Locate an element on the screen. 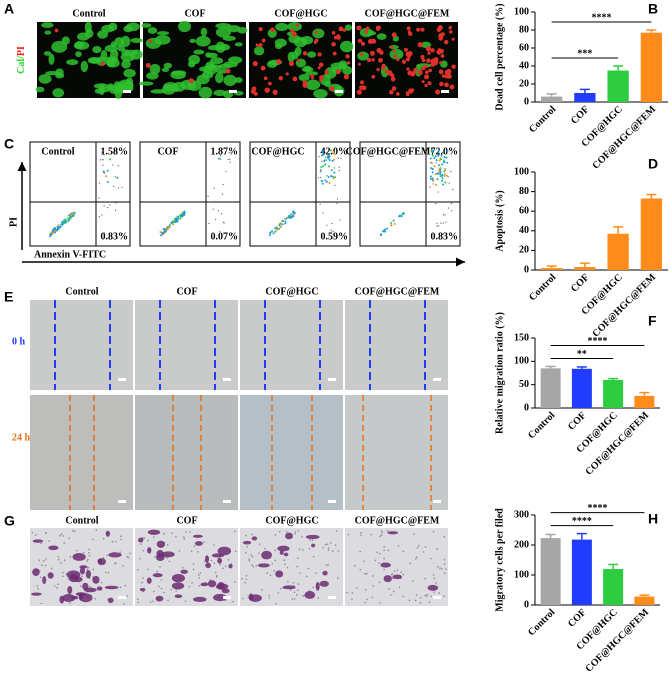 This screenshot has width=672, height=679. significance-label: *** is located at coordinates (584, 53).